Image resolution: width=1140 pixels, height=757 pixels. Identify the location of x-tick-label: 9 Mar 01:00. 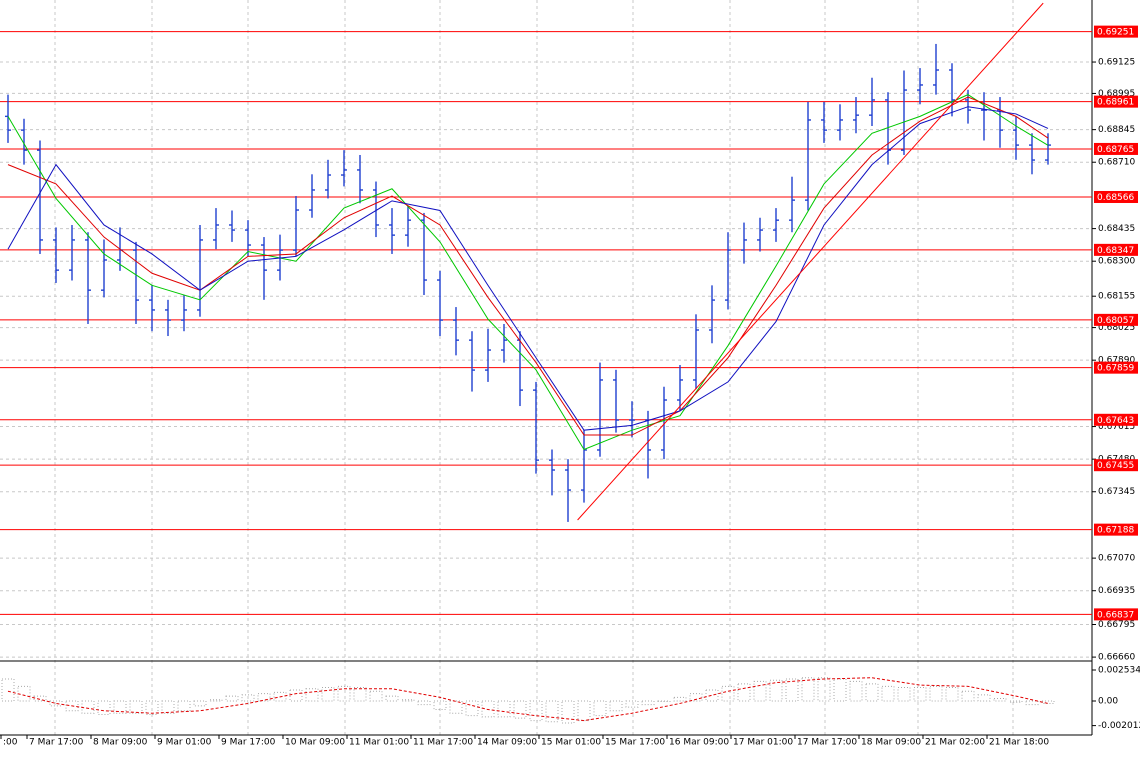
(184, 743).